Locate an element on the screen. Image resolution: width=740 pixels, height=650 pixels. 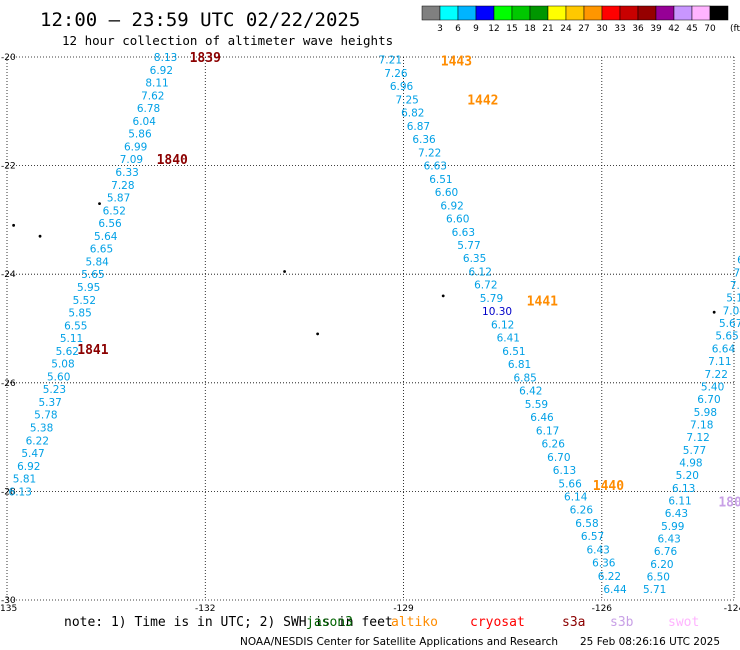
wave-height-value: 4.98 is located at coordinates (690, 463).